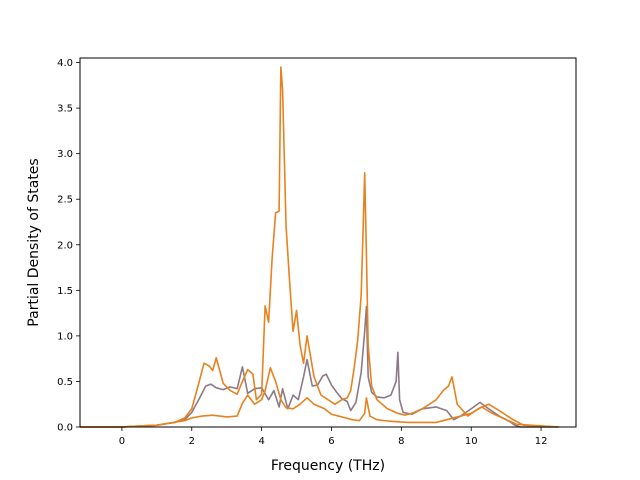  Describe the element at coordinates (192, 441) in the screenshot. I see `x-tick-label: 2` at that location.